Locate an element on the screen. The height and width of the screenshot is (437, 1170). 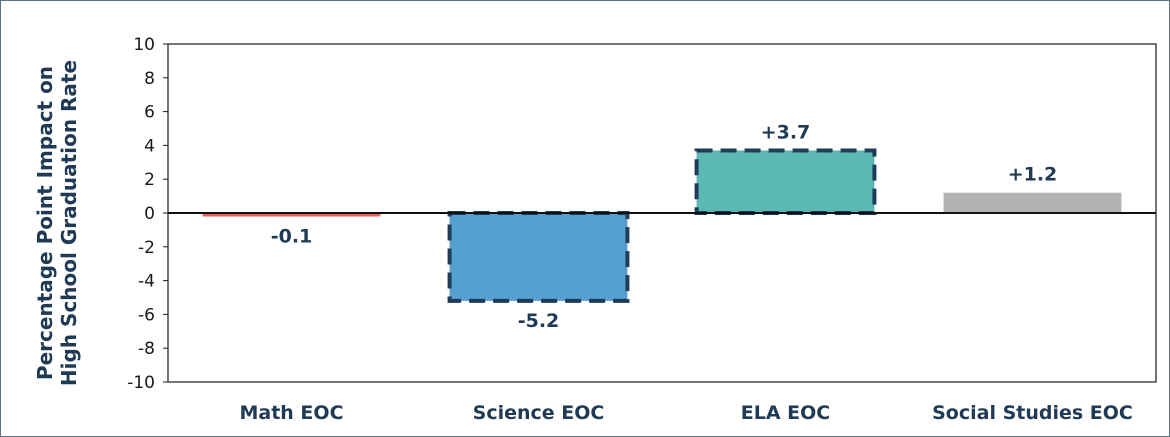
bar-math-eoc is located at coordinates (291, 215).